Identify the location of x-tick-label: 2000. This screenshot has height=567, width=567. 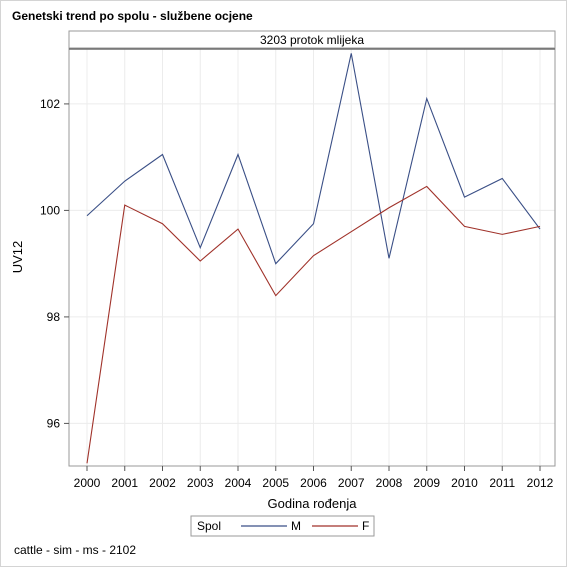
(87, 483).